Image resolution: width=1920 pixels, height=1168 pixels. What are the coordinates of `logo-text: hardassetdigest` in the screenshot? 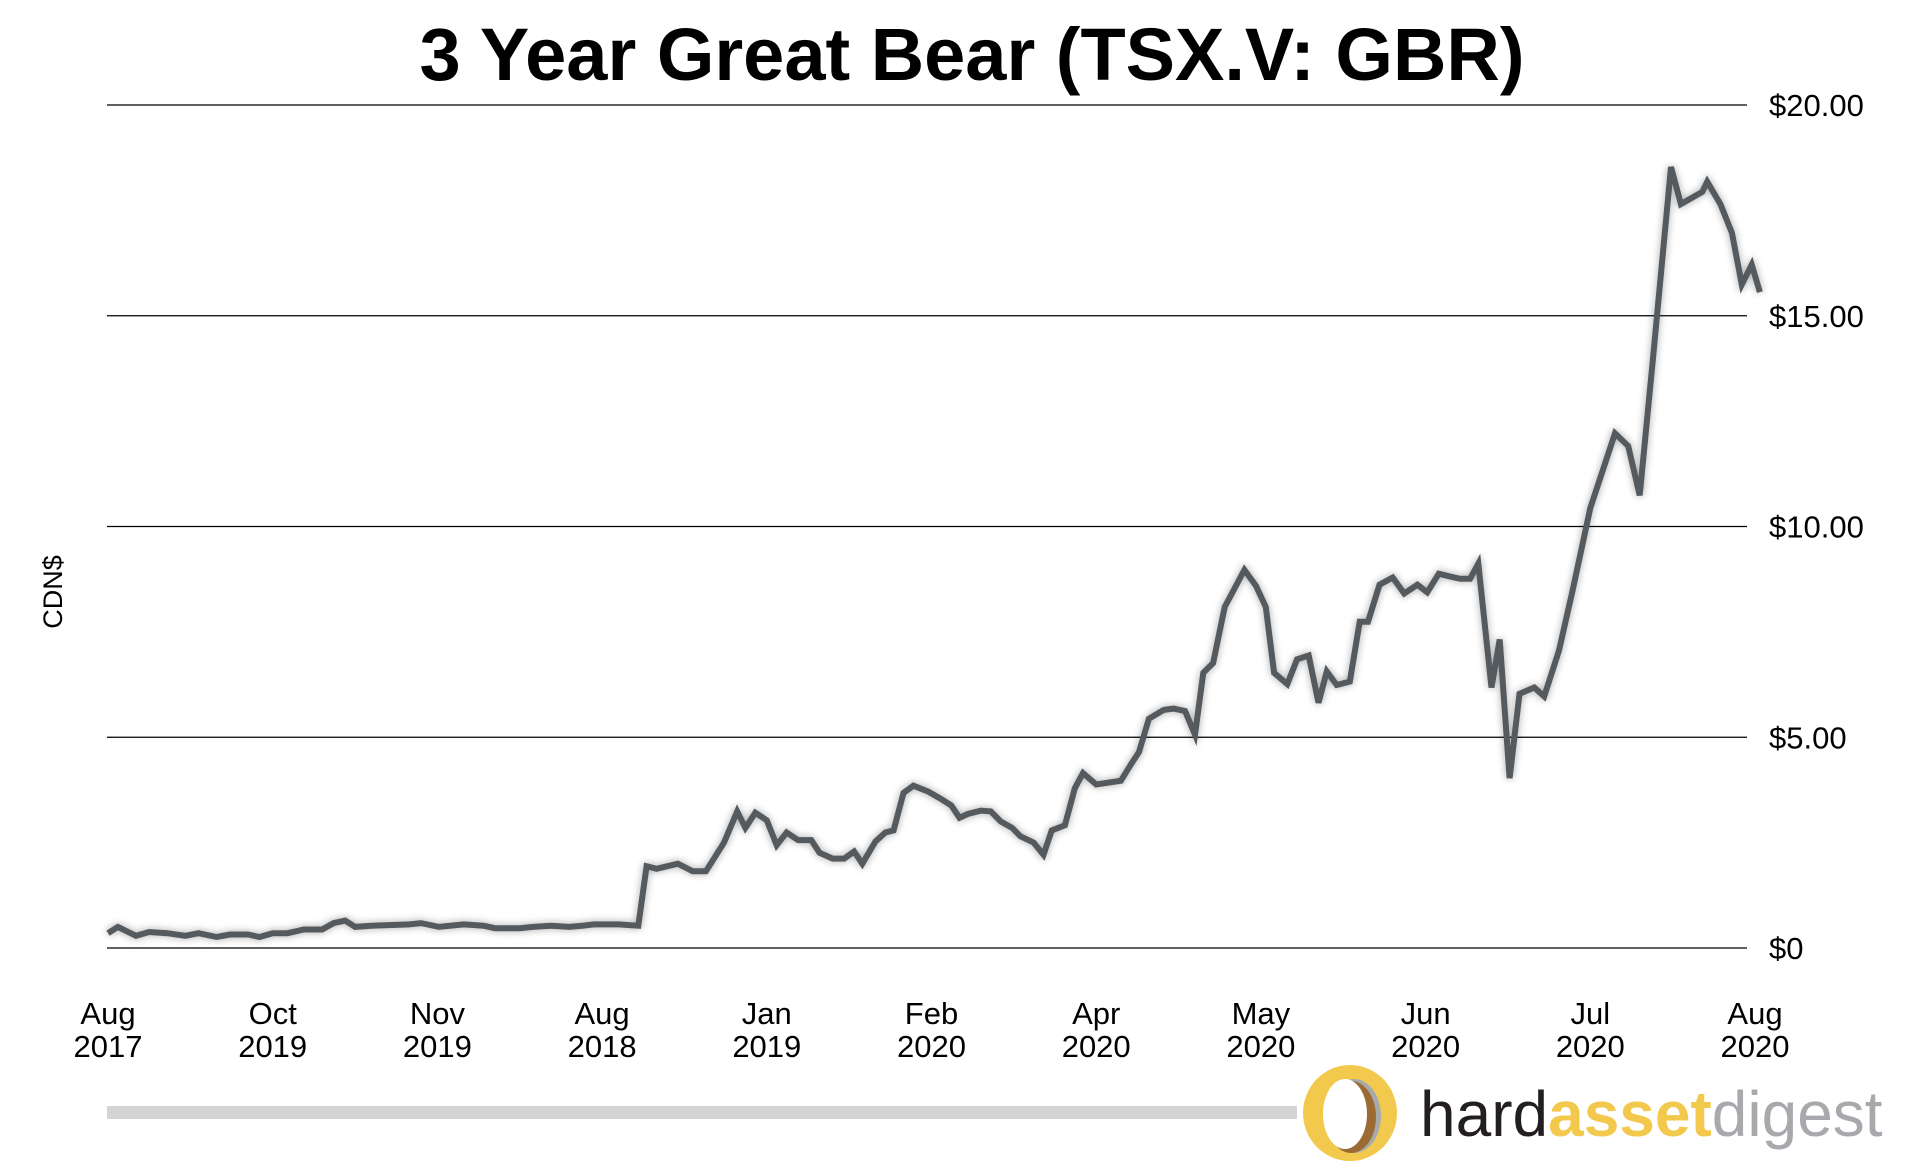 It's located at (1651, 1114).